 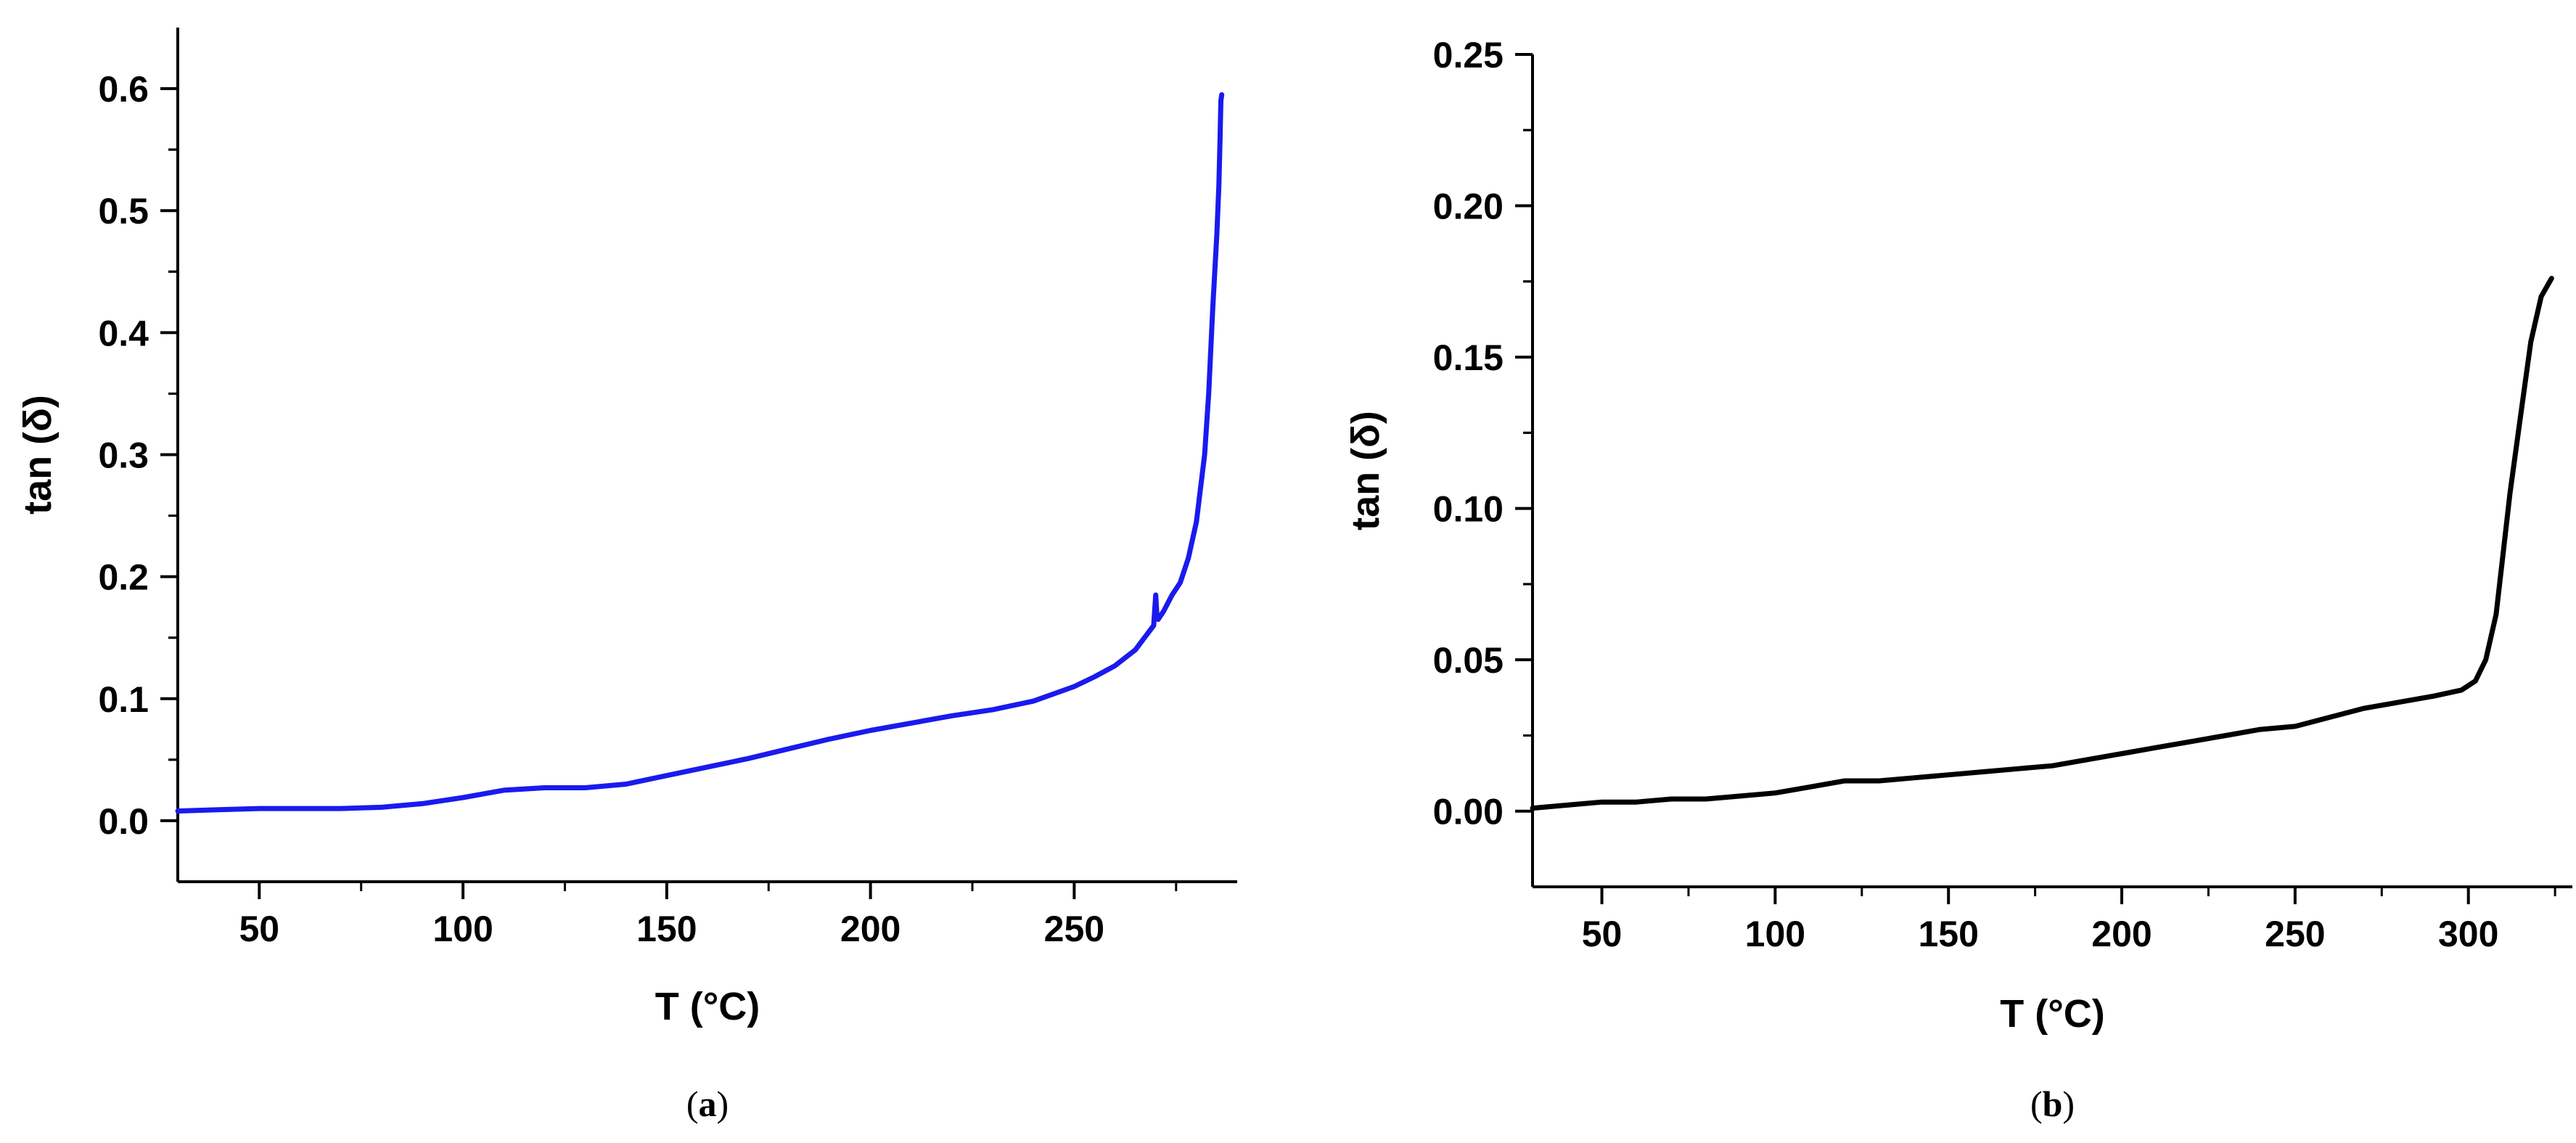 I want to click on y-tick-label: 0.05, so click(x=1468, y=660).